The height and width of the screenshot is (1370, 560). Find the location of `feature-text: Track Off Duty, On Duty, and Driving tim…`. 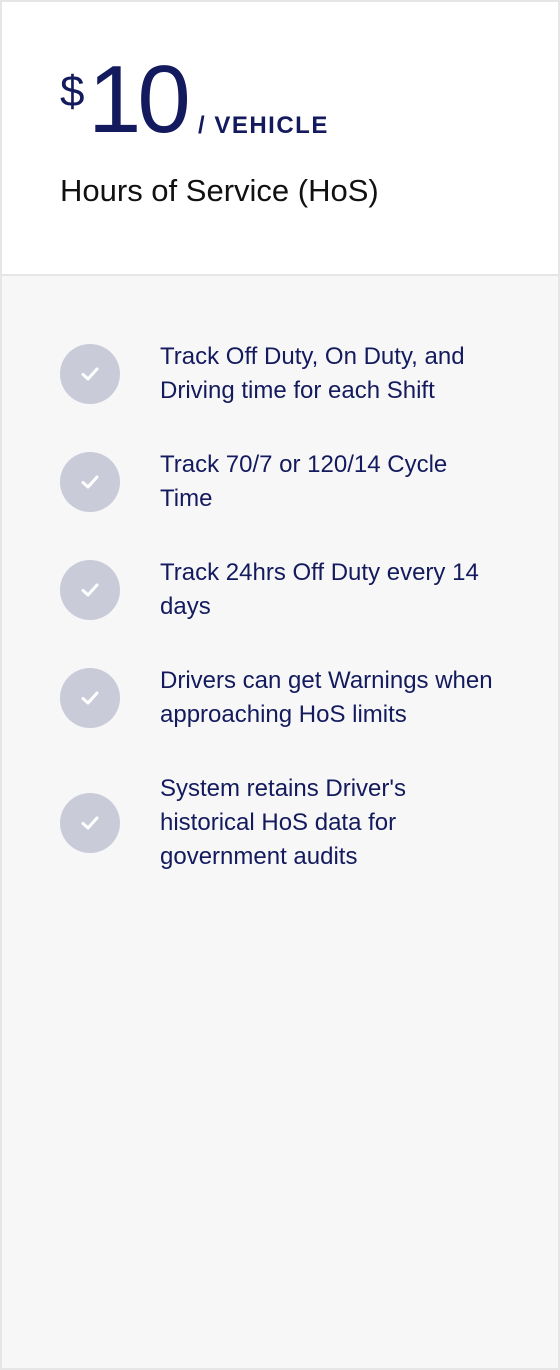

feature-text: Track Off Duty, On Duty, and Driving tim… is located at coordinates (312, 373).